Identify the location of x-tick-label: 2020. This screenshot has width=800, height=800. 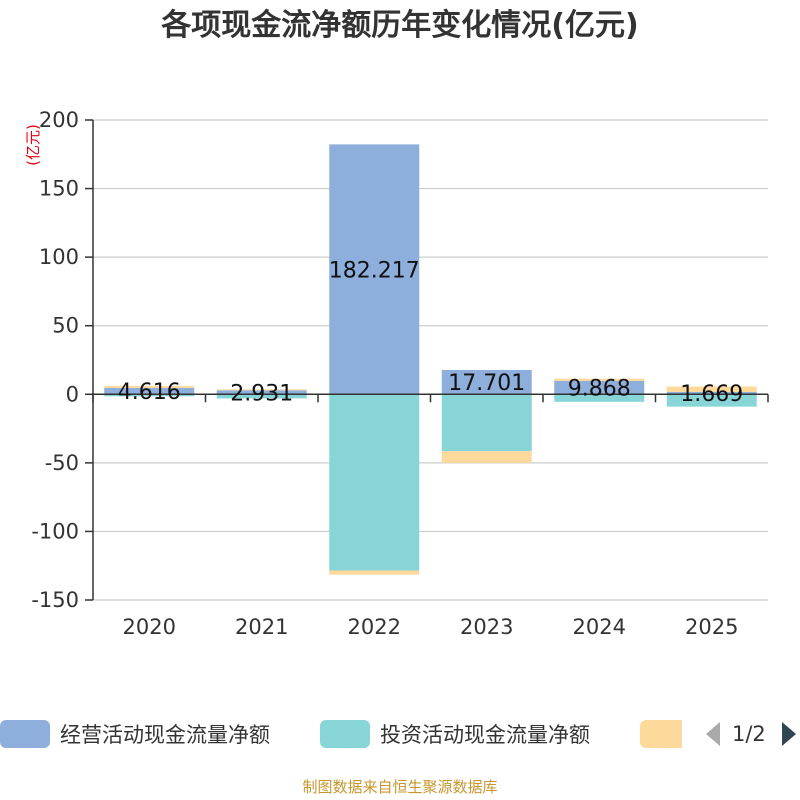
(149, 627).